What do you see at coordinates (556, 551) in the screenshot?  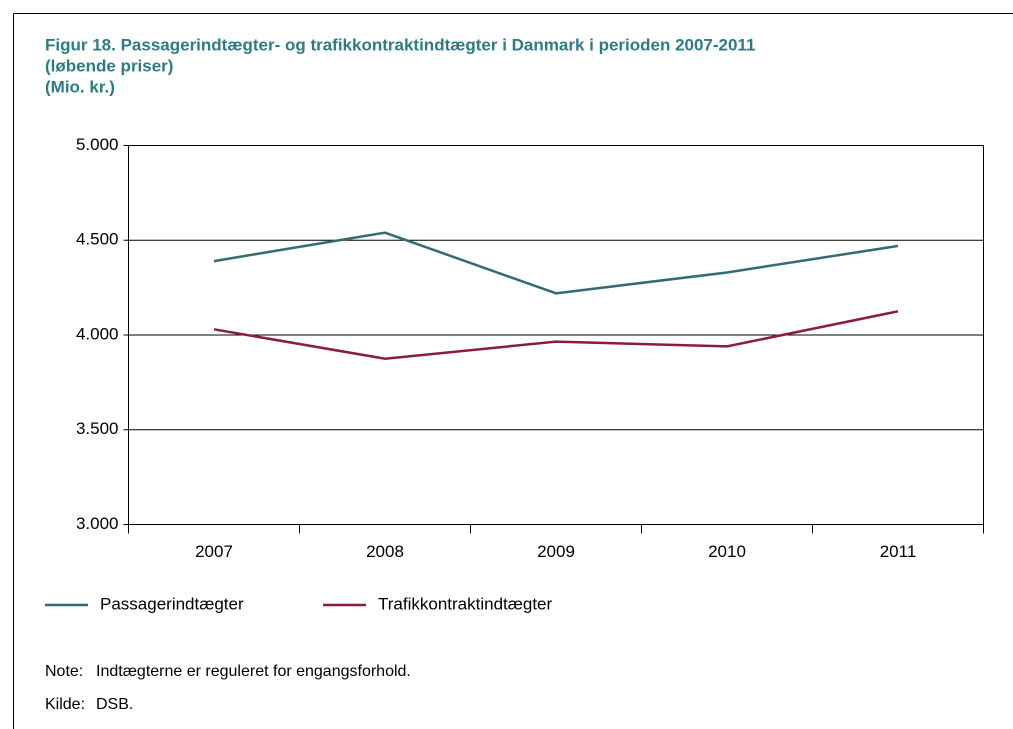 I see `x-tick-label: 2009` at bounding box center [556, 551].